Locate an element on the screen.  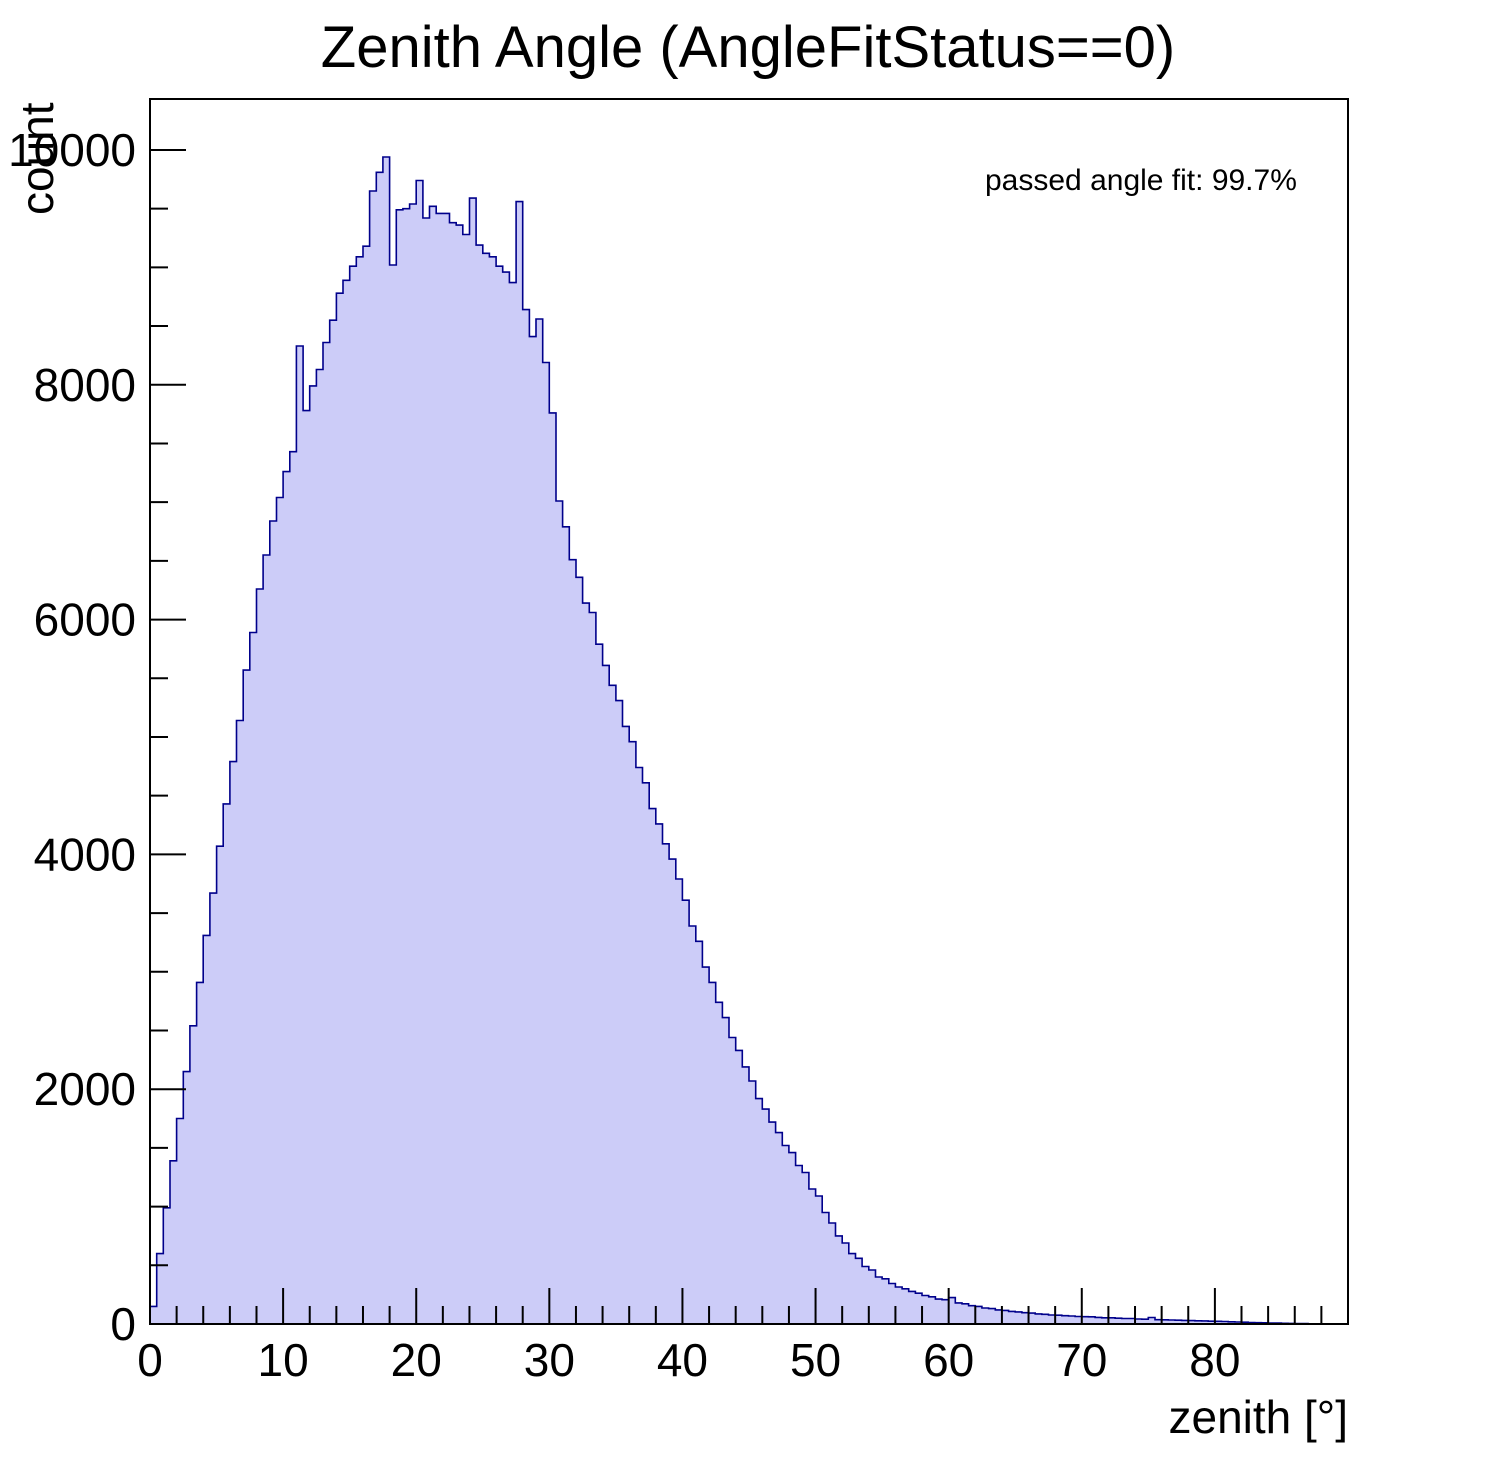
x-tick-label: 10 is located at coordinates (283, 1360).